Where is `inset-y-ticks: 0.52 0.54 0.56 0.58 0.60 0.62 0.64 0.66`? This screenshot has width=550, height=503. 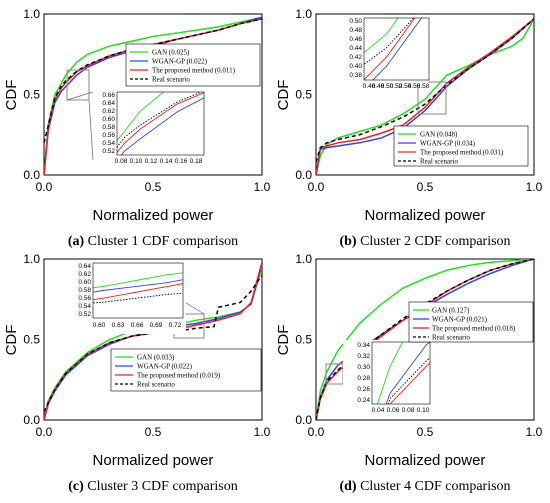 inset-y-ticks: 0.52 0.54 0.56 0.58 0.60 0.62 0.64 0.66 is located at coordinates (108, 123).